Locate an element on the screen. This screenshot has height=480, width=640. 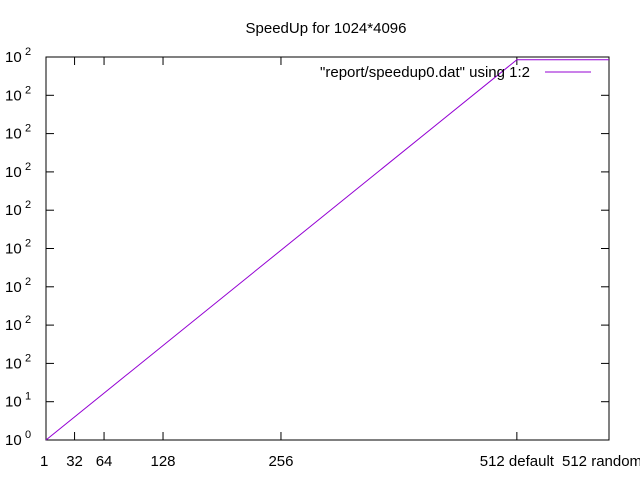
legend-label: "report/speedup0.dat" using 1:2 is located at coordinates (425, 72).